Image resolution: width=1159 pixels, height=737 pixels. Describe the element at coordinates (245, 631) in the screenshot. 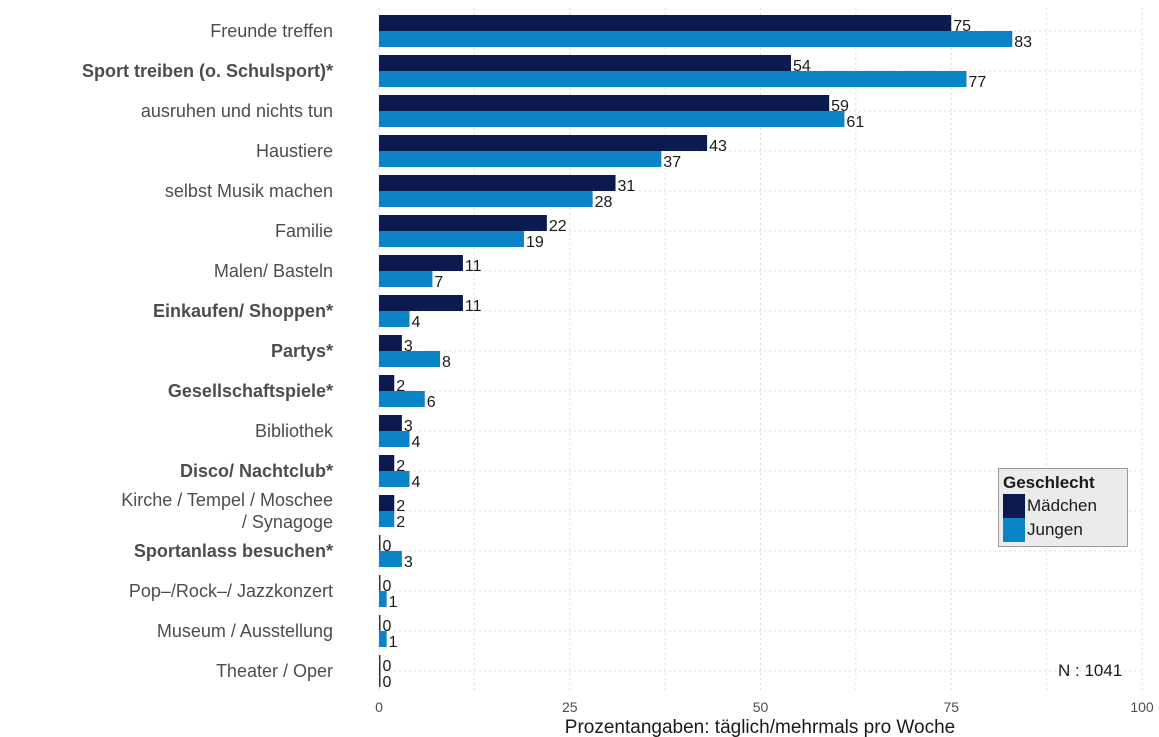

I see `category-label: Museum / Ausstellung` at that location.